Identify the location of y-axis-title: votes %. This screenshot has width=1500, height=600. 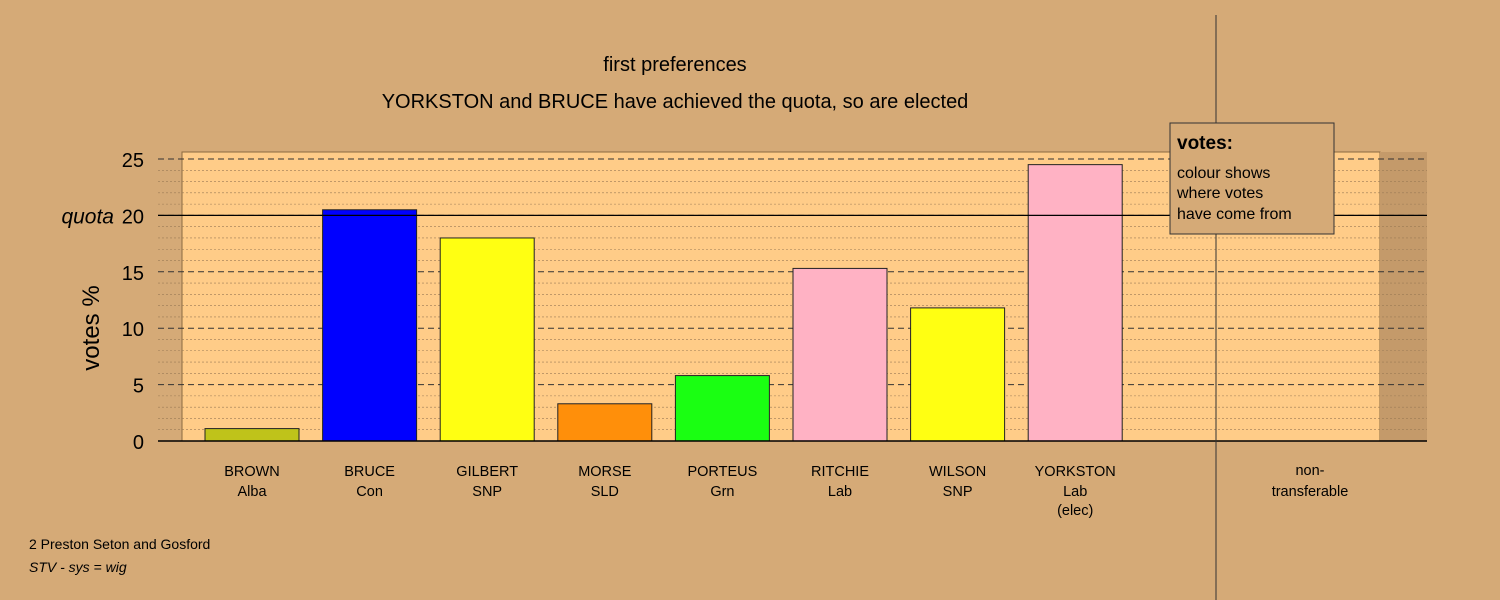
(91, 327).